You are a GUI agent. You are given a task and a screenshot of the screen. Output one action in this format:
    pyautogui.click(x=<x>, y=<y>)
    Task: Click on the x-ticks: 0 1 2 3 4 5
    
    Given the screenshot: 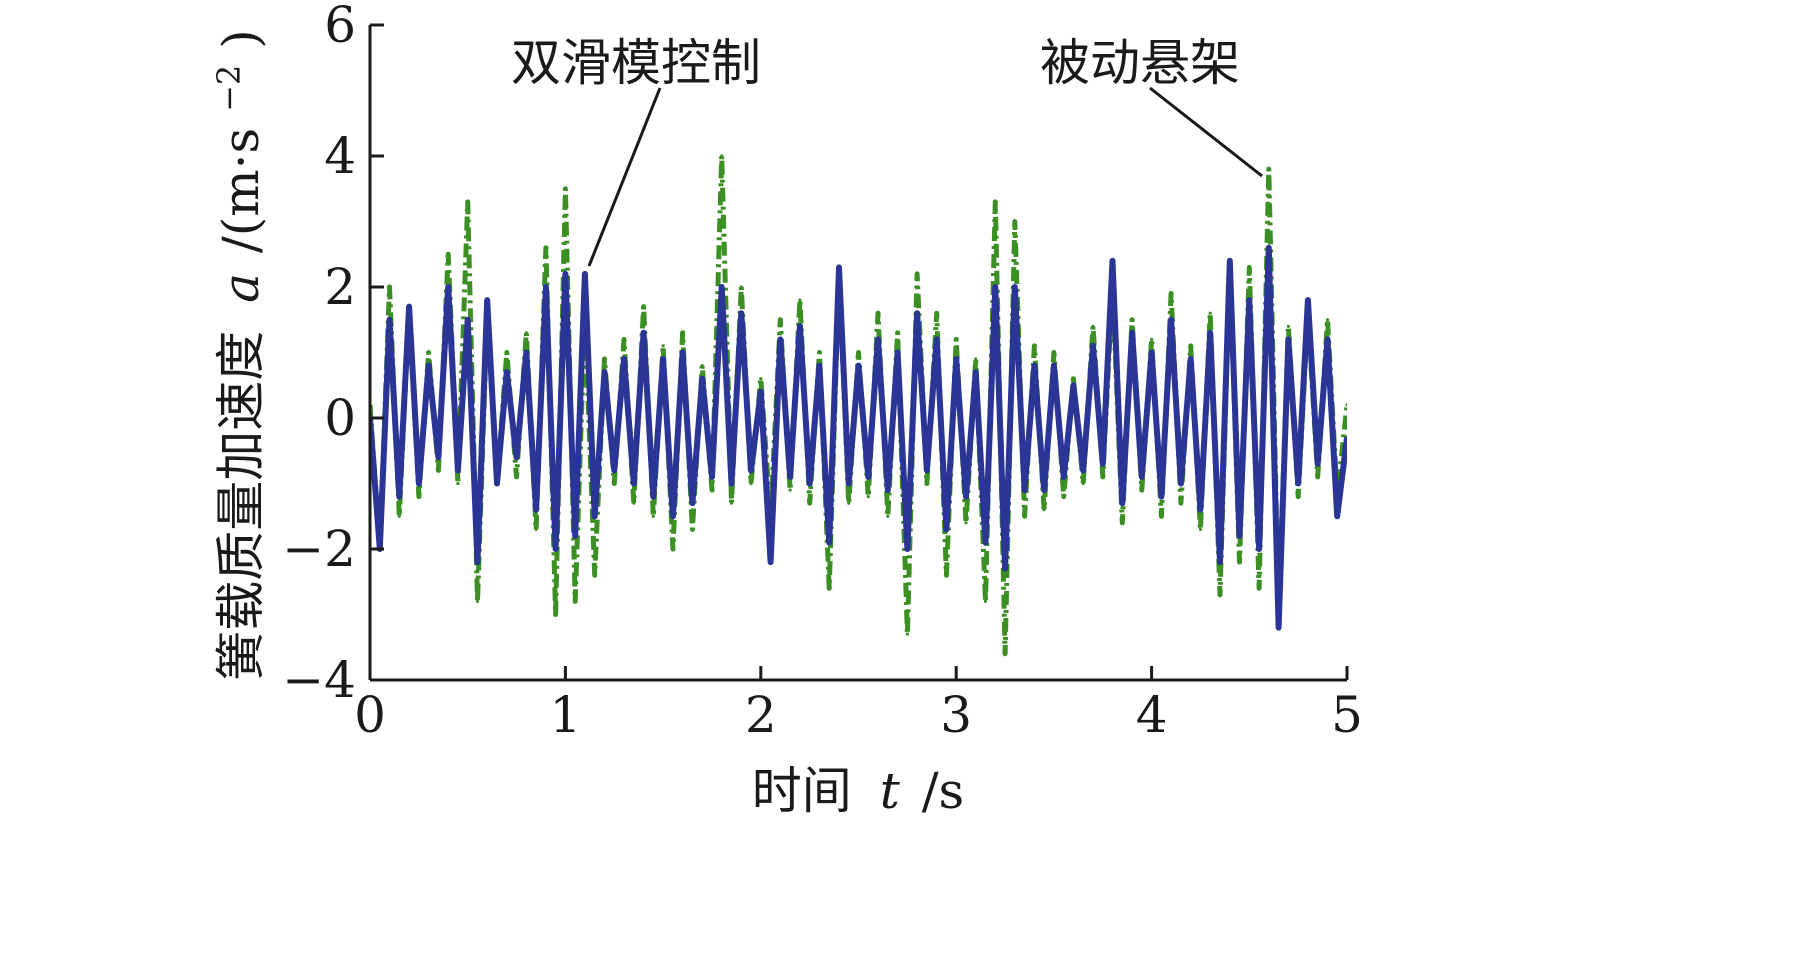 What is the action you would take?
    pyautogui.click(x=858, y=705)
    